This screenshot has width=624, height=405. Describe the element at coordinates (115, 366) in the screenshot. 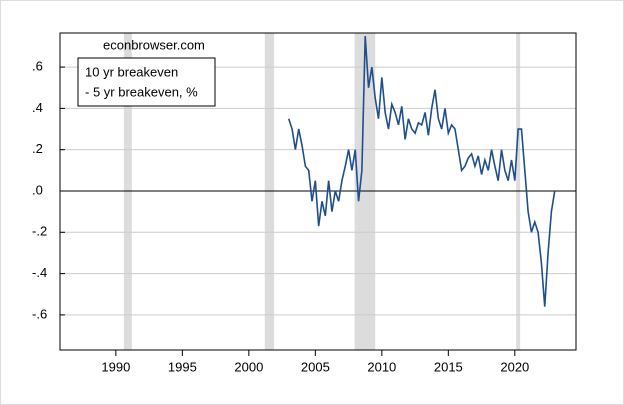

I see `x-tick-label: 1990` at that location.